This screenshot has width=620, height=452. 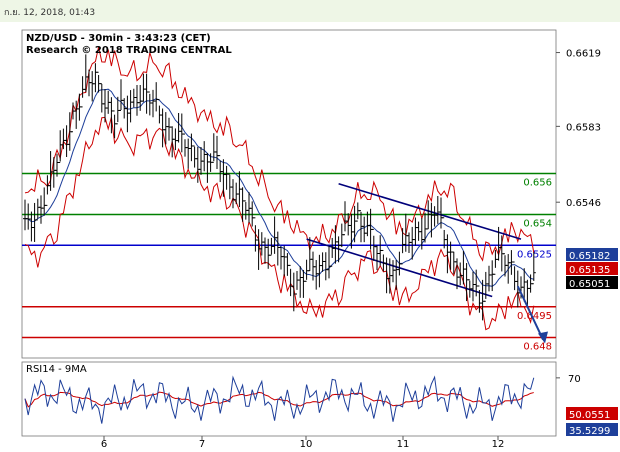 I want to click on forecast-arrow-shaft, so click(x=530, y=312).